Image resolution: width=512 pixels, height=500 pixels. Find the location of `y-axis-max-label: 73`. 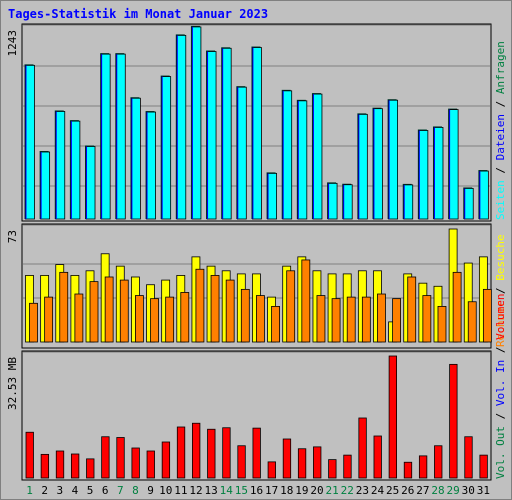

y-axis-max-label: 73 is located at coordinates (12, 236).